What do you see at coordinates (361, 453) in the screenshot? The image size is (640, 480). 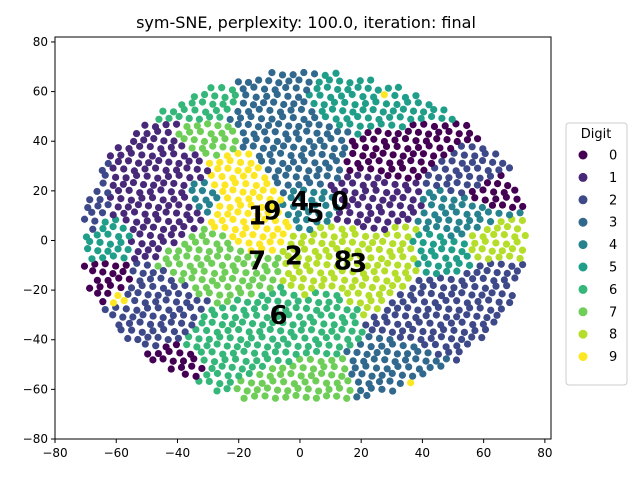 I see `x-tick-label: 20` at bounding box center [361, 453].